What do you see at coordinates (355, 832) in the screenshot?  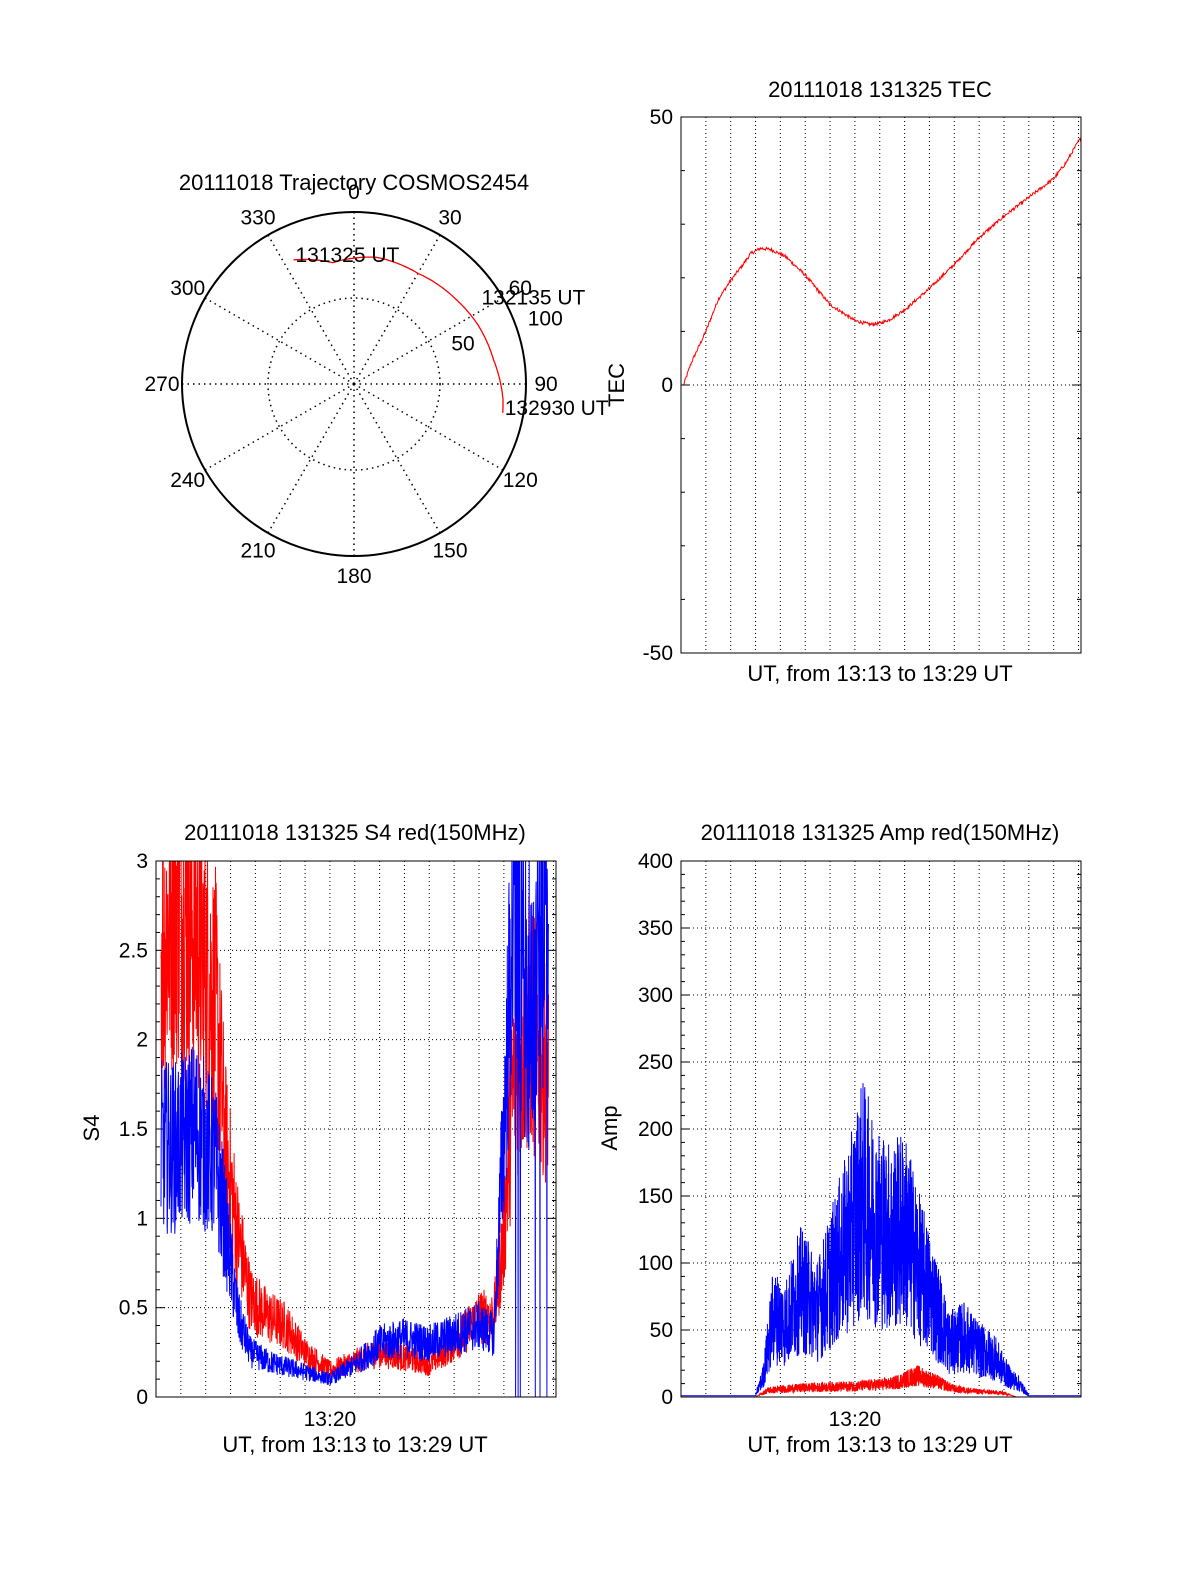 I see `s4-title: 20111018 131325 S4 red(150MHz)` at bounding box center [355, 832].